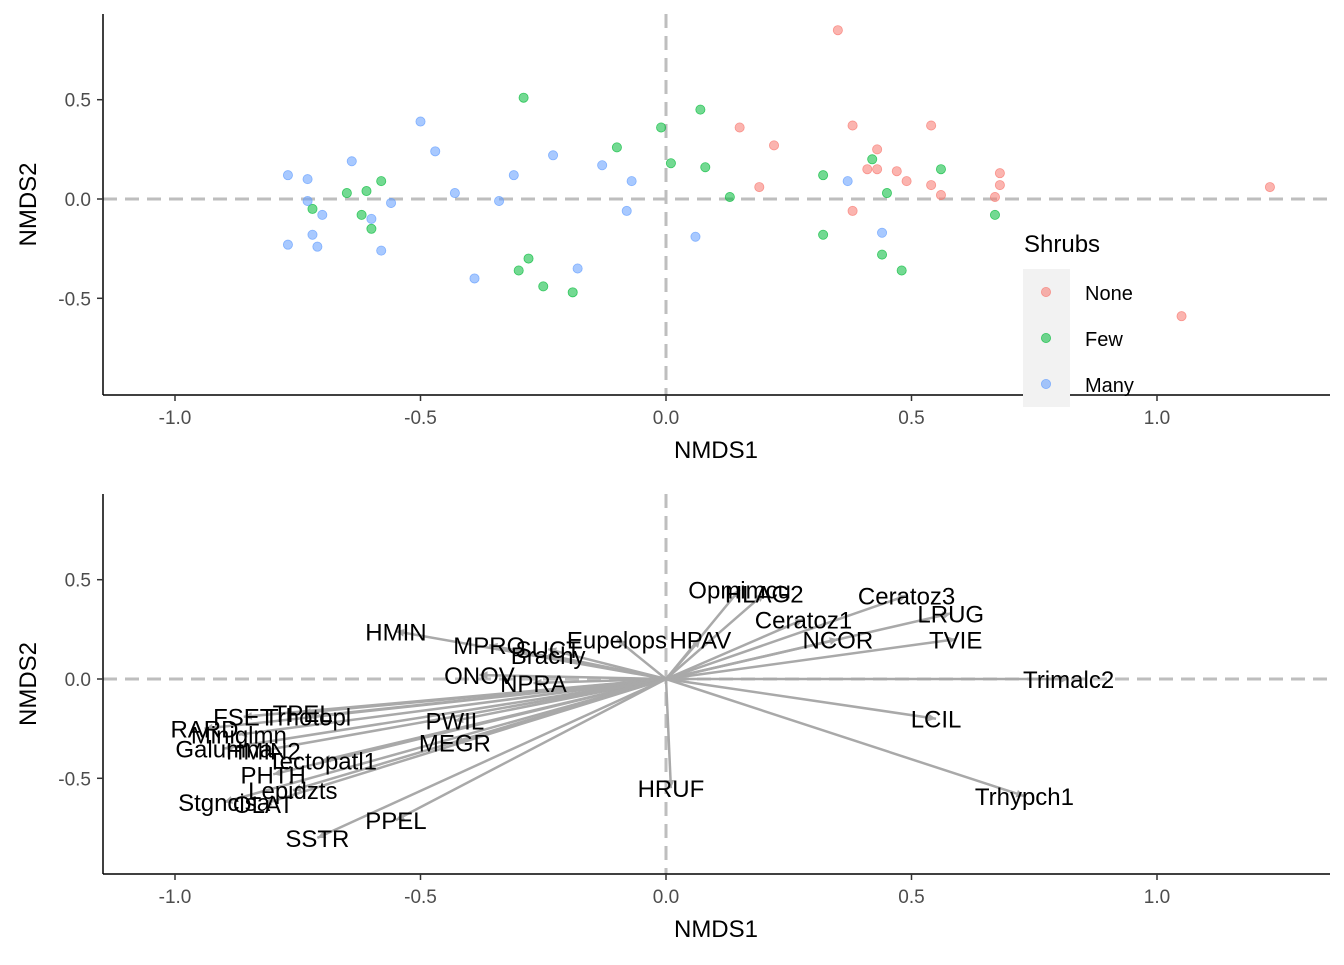 Image resolution: width=1344 pixels, height=965 pixels. What do you see at coordinates (1157, 897) in the screenshot?
I see `x-tick-label: 1.0` at bounding box center [1157, 897].